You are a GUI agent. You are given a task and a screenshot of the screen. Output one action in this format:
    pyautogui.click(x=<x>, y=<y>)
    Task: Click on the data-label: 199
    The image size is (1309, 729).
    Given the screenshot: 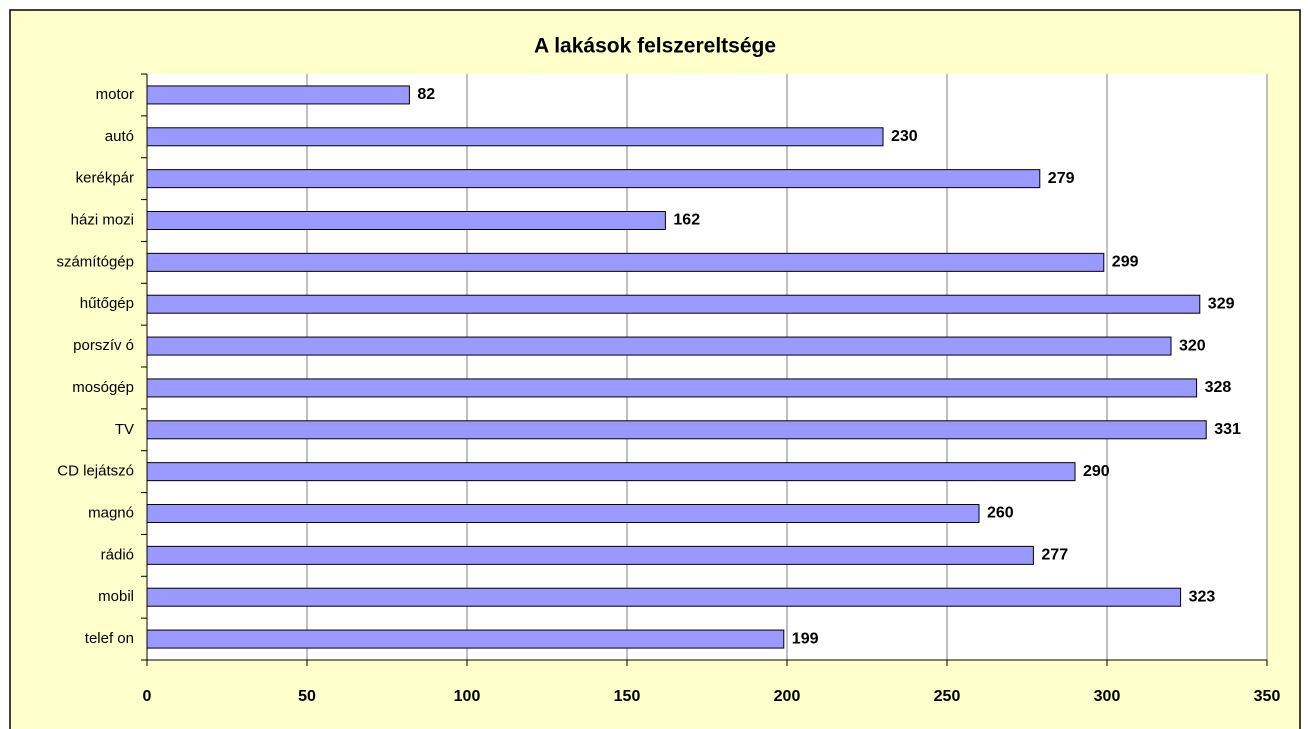 What is the action you would take?
    pyautogui.click(x=805, y=638)
    